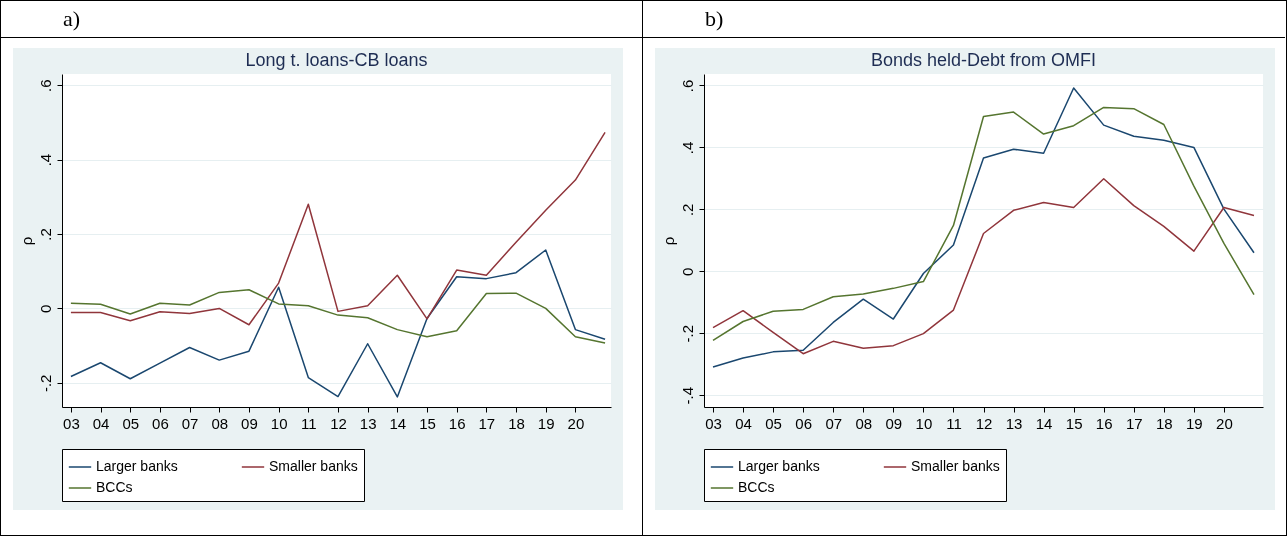 The width and height of the screenshot is (1287, 536). I want to click on y-tick-label: -.4, so click(687, 395).